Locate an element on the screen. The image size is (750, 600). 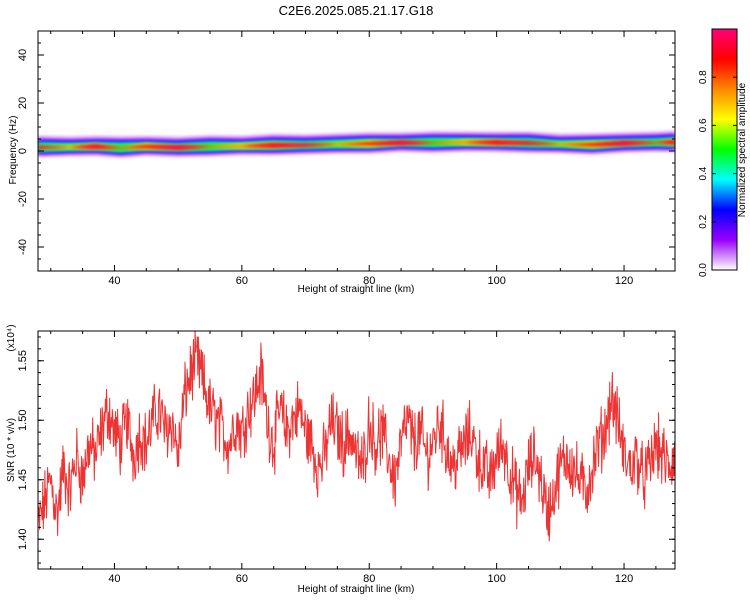
colorbar-fill is located at coordinates (724, 149).